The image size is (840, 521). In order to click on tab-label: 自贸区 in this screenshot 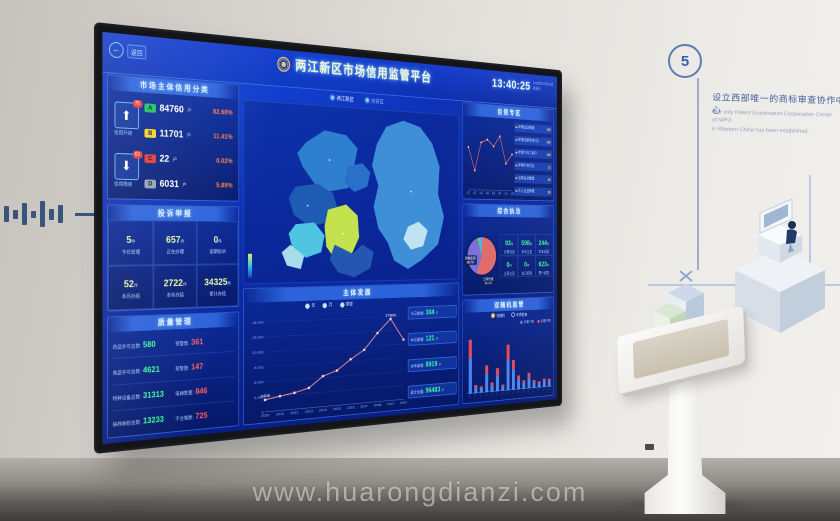, I will do `click(377, 101)`.